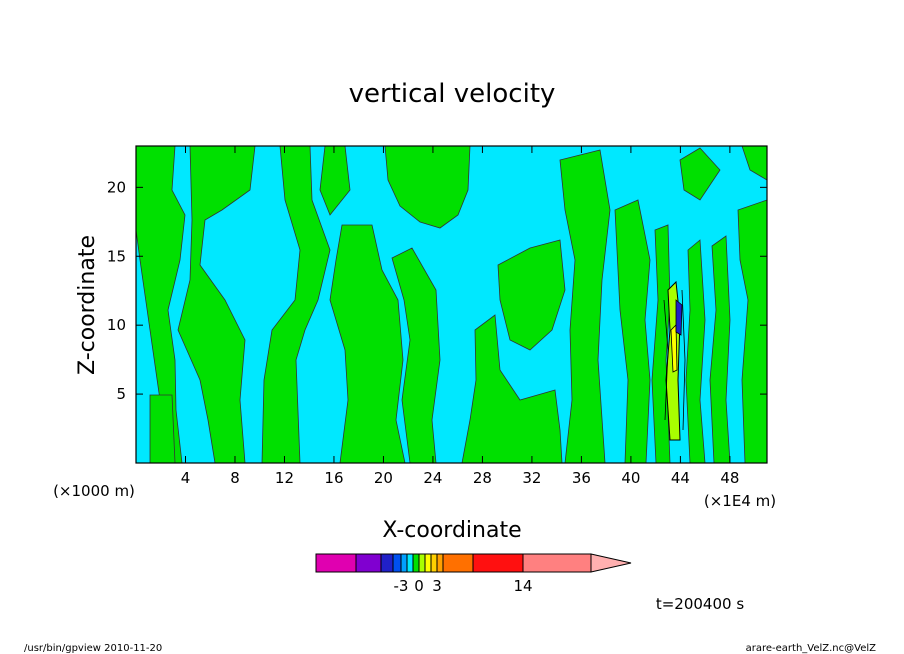 The height and width of the screenshot is (654, 904). What do you see at coordinates (87, 305) in the screenshot?
I see `y-axis-label: Z-coordinate` at bounding box center [87, 305].